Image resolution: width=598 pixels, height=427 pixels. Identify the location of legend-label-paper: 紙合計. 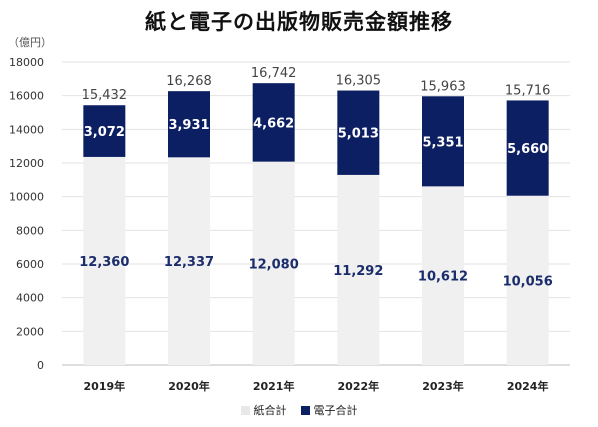
(270, 410).